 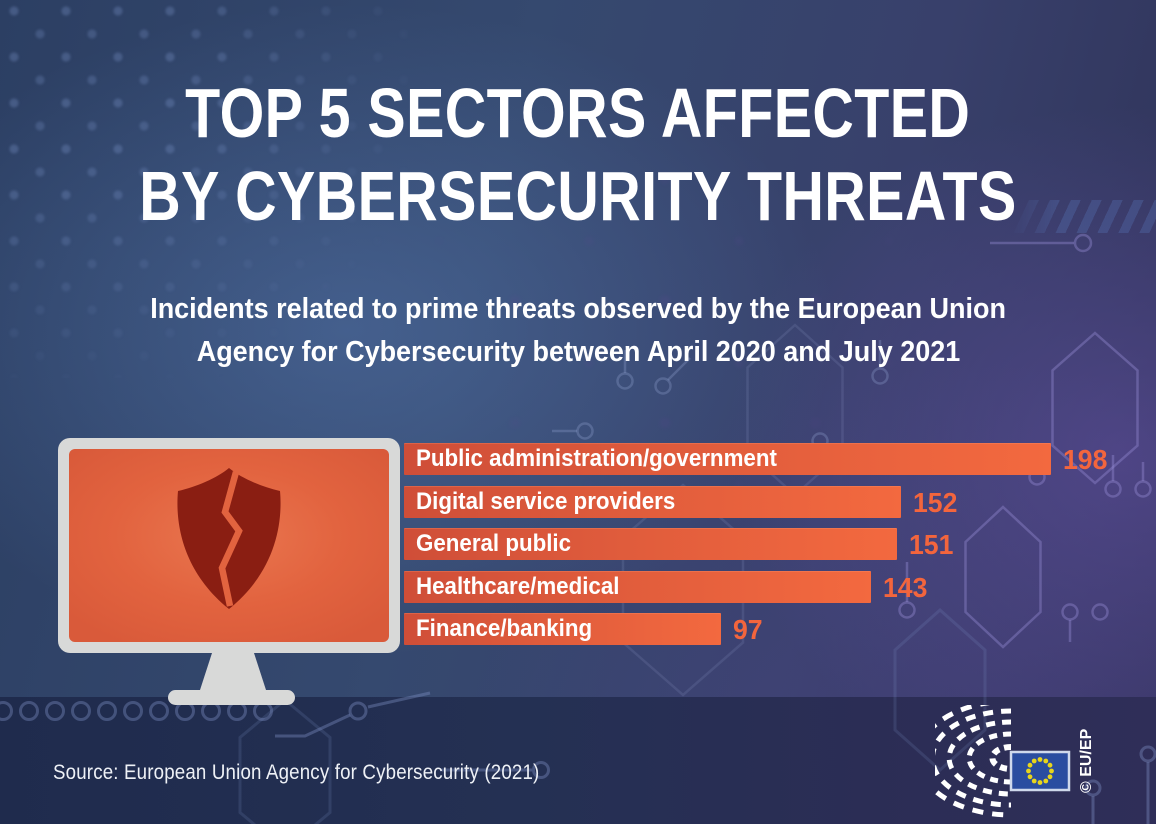 I want to click on bar-row-public-administration-government: Public administration/government 198, so click(x=780, y=459).